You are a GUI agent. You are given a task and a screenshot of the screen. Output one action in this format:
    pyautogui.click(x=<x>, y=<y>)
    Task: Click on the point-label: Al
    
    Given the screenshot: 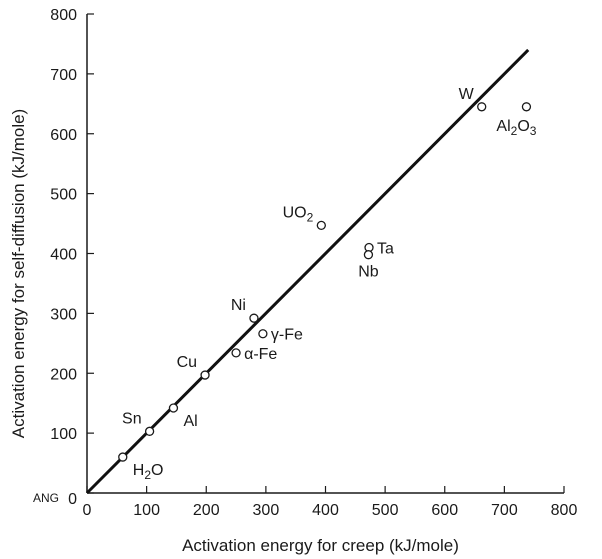 What is the action you would take?
    pyautogui.click(x=190, y=421)
    